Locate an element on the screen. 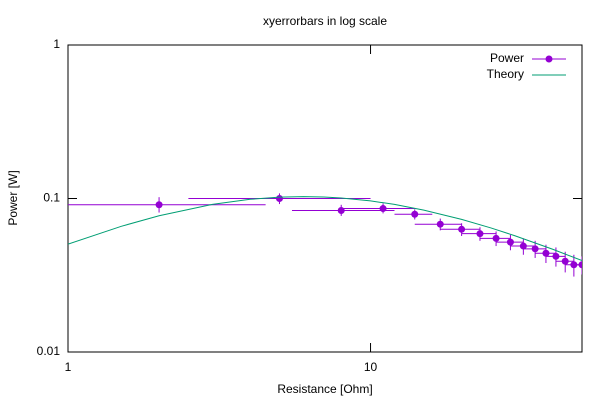 This screenshot has height=405, width=600. legend-marker is located at coordinates (549, 59).